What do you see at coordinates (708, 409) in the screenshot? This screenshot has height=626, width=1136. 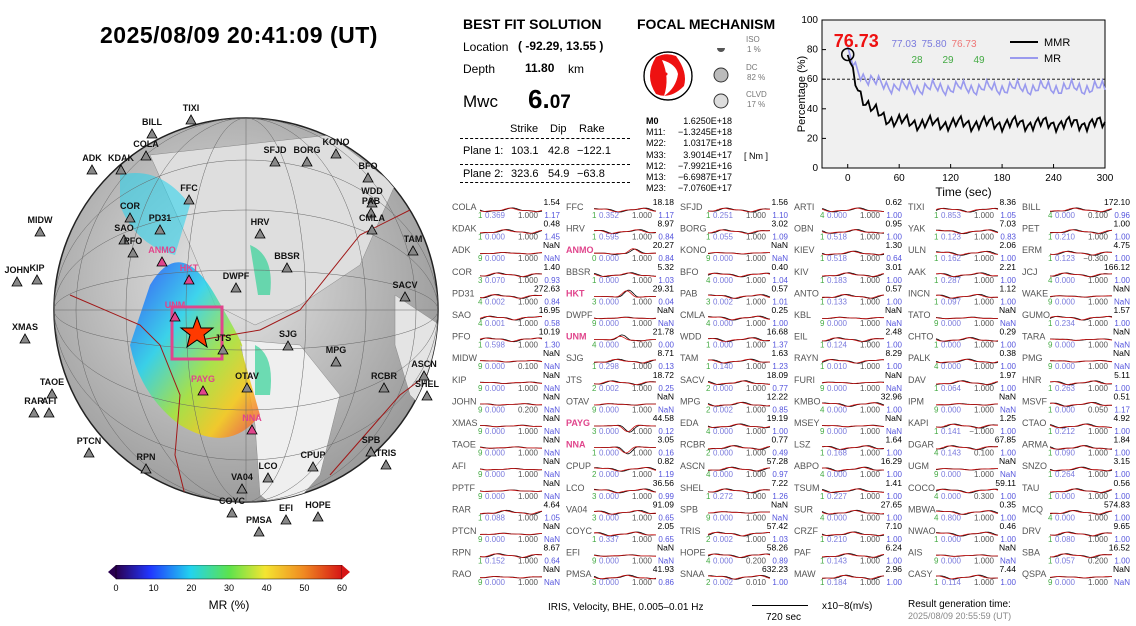 I see `trace-flag: 2` at bounding box center [708, 409].